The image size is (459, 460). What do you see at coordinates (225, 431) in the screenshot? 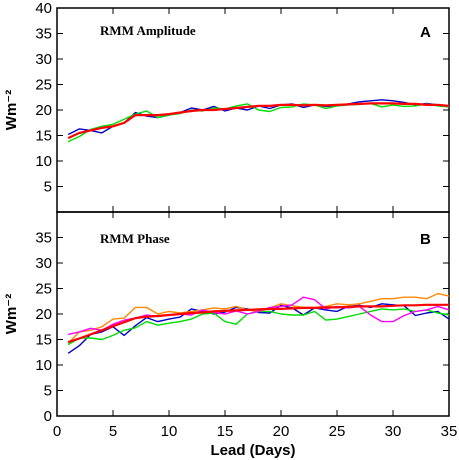
I see `x-tick-label: 15` at bounding box center [225, 431].